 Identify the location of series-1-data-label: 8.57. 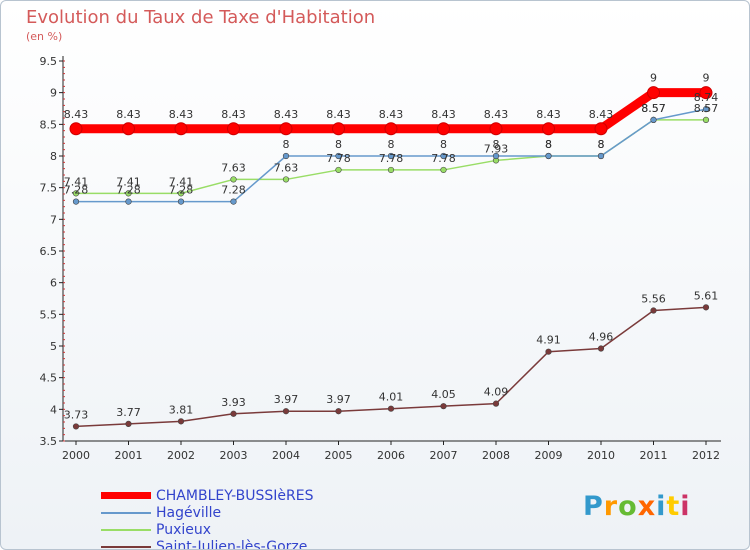
(653, 108).